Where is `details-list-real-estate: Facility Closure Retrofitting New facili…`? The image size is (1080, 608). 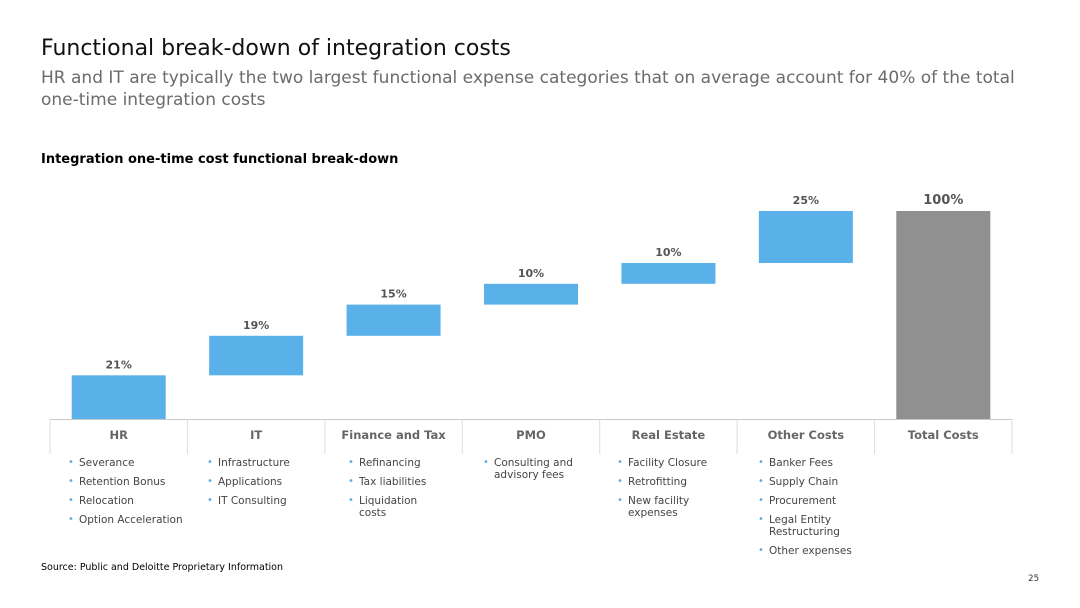
details-list-real-estate: Facility Closure Retrofitting New facili… is located at coordinates (667, 491).